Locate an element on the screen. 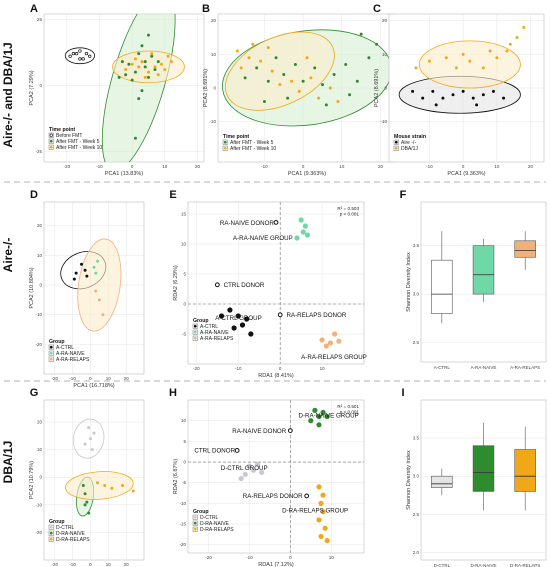 The height and width of the screenshot is (567, 550). legend-label-H-1: D-RA-NAIVE is located at coordinates (215, 524).